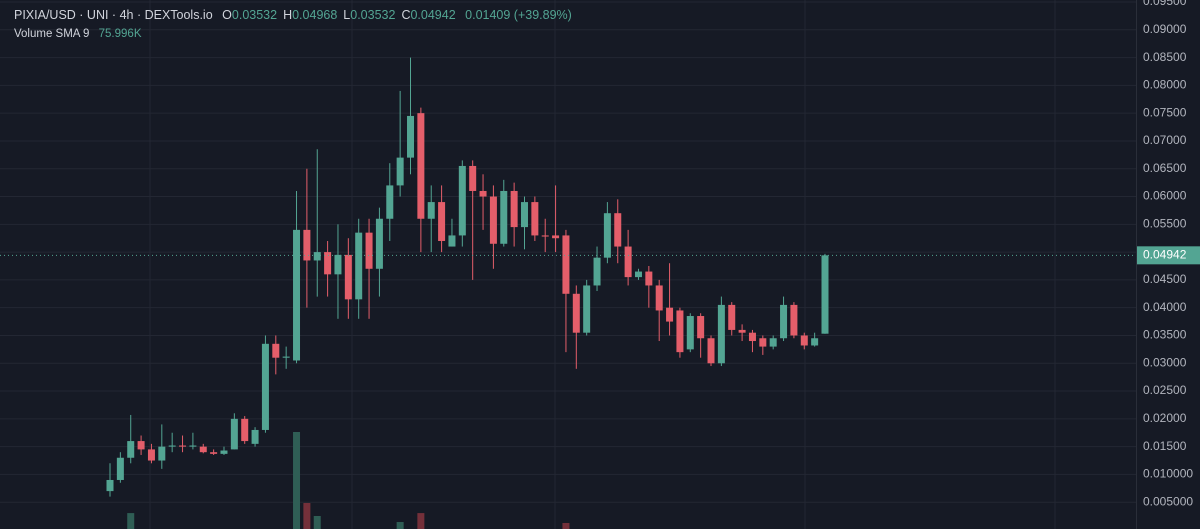 This screenshot has height=529, width=1200. I want to click on last-price-label: 0.04942, so click(1165, 255).